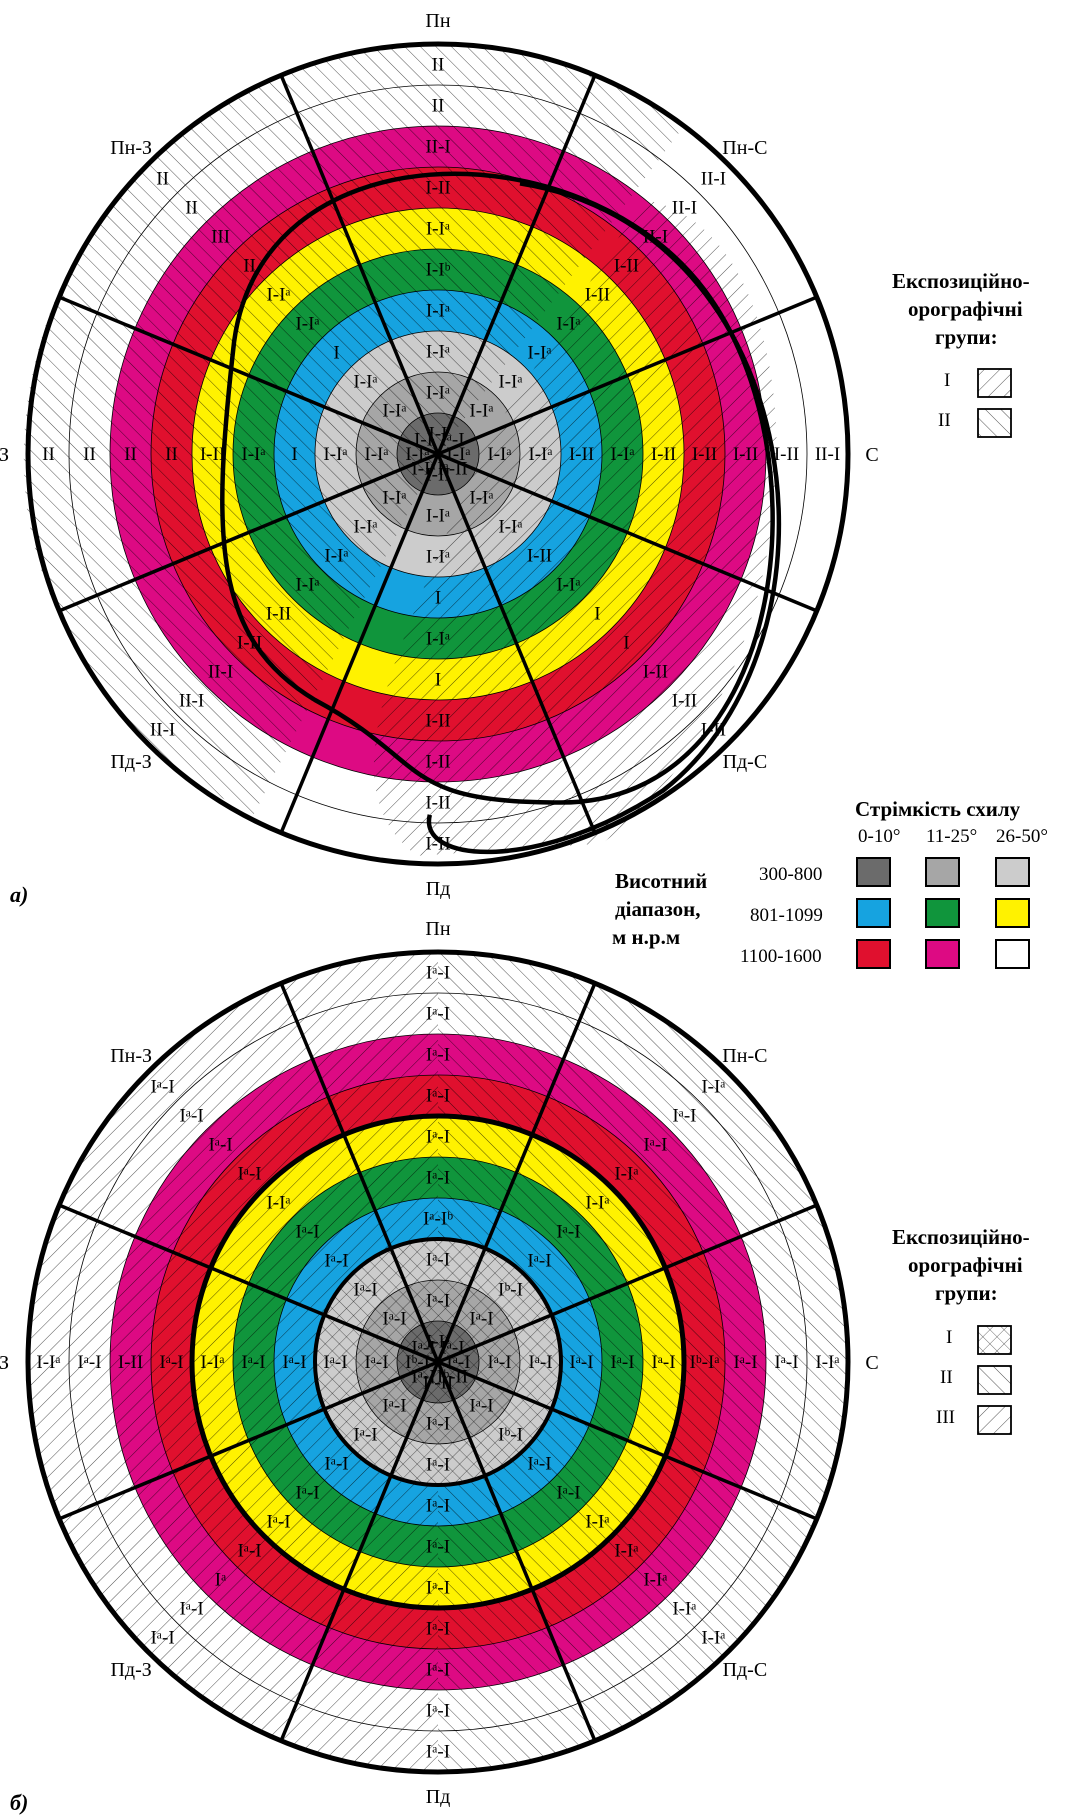 The width and height of the screenshot is (1074, 1818). Describe the element at coordinates (661, 881) in the screenshot. I see `legend-altitude-title-1: Висотний` at that location.